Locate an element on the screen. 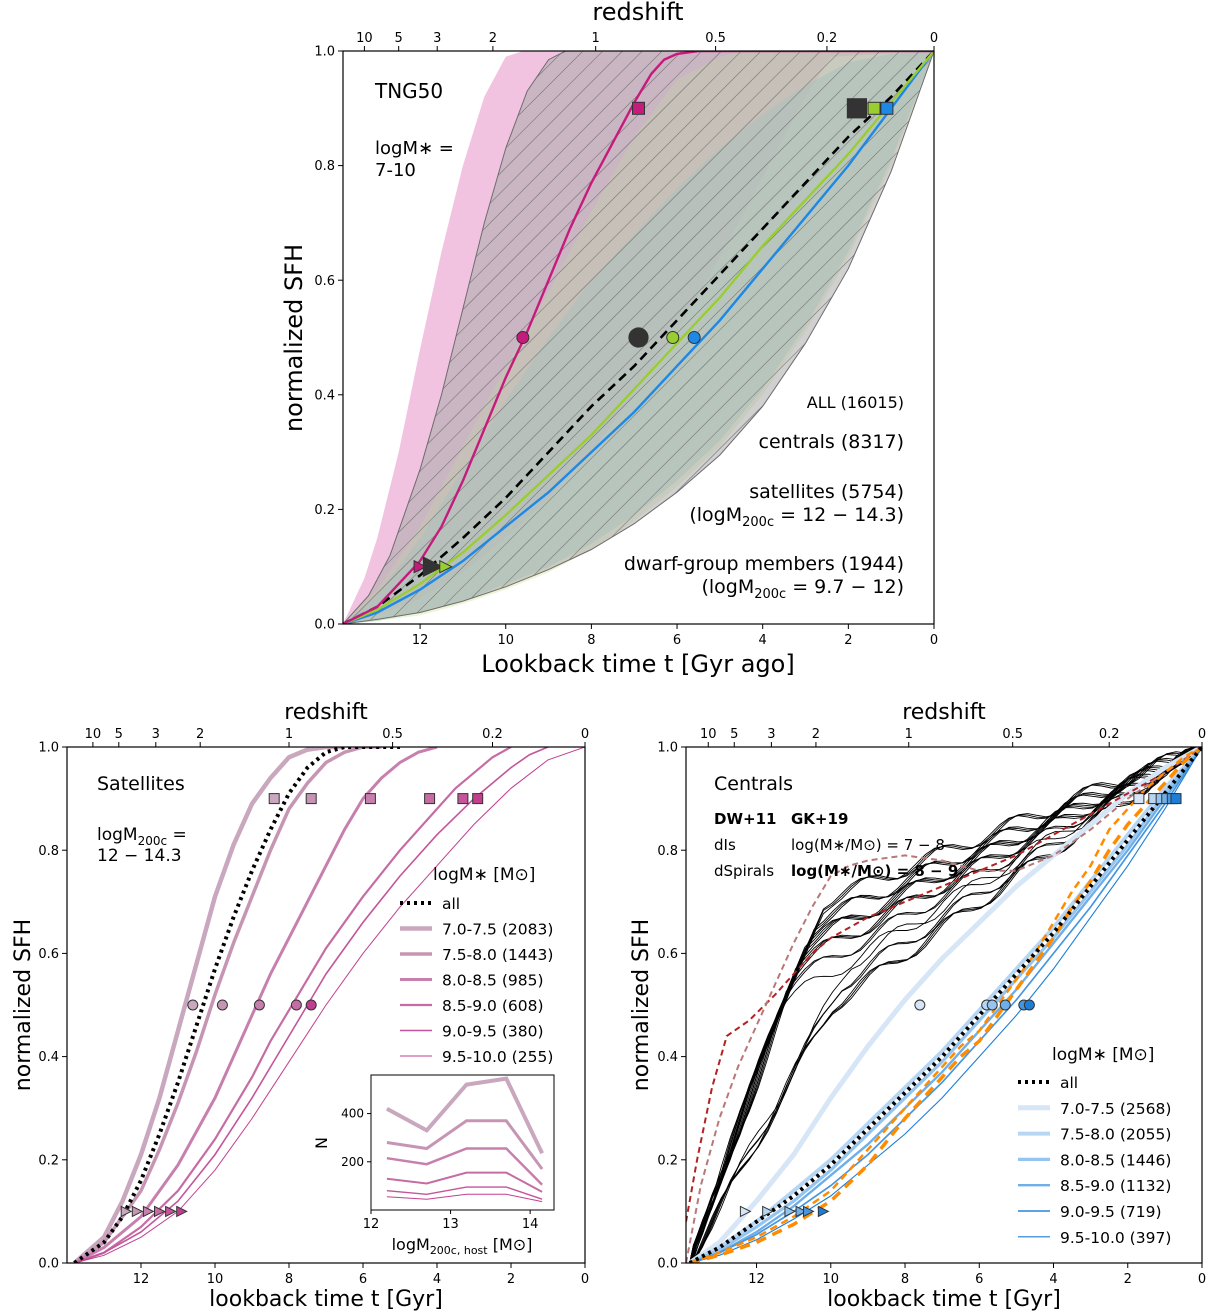 The height and width of the screenshot is (1315, 1214). sat-host-label-2: 12 − 14.3 is located at coordinates (139, 856).